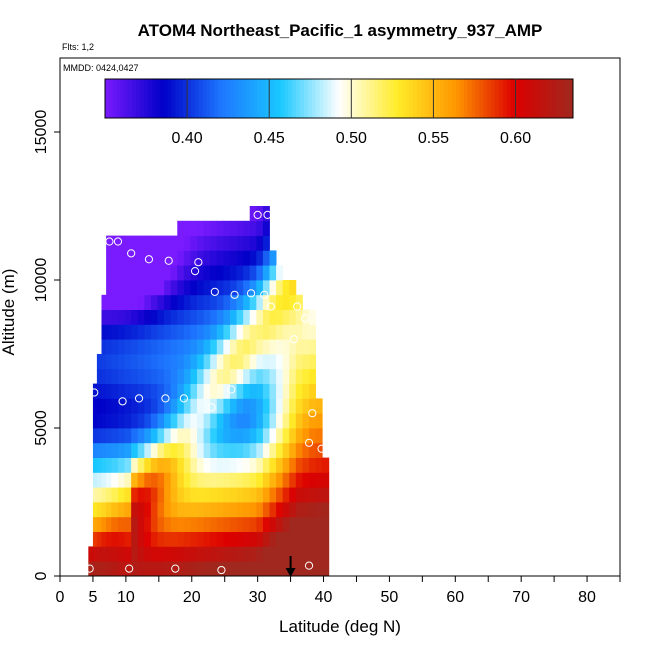 This screenshot has width=650, height=650. What do you see at coordinates (60, 597) in the screenshot?
I see `x-tick-label: 0` at bounding box center [60, 597].